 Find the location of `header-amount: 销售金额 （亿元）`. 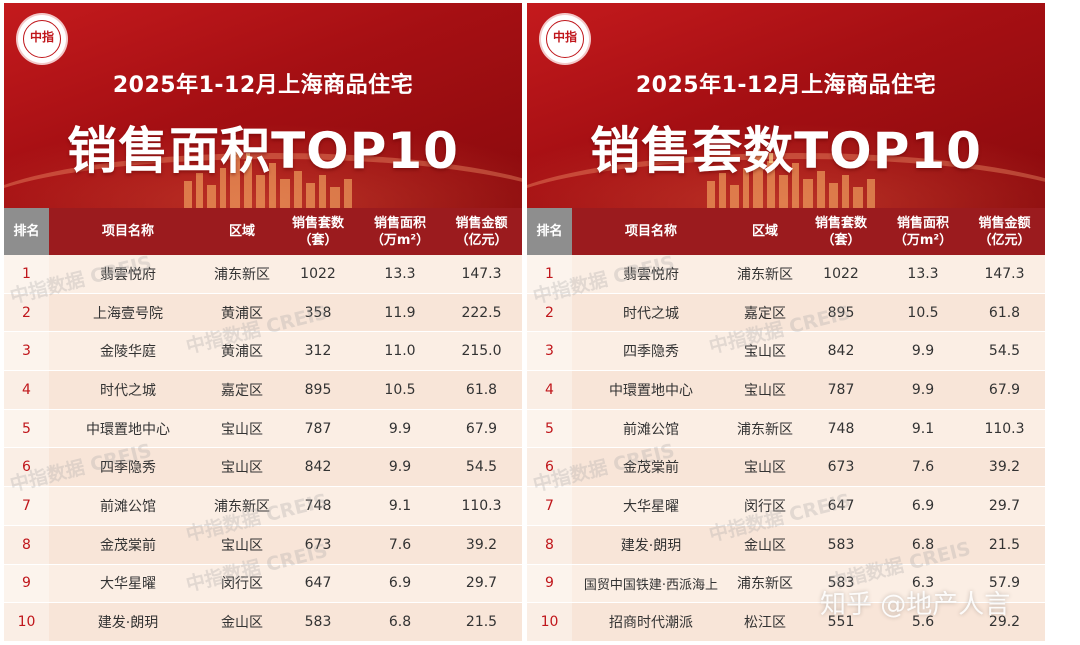

header-amount: 销售金额 （亿元） is located at coordinates (1004, 231).